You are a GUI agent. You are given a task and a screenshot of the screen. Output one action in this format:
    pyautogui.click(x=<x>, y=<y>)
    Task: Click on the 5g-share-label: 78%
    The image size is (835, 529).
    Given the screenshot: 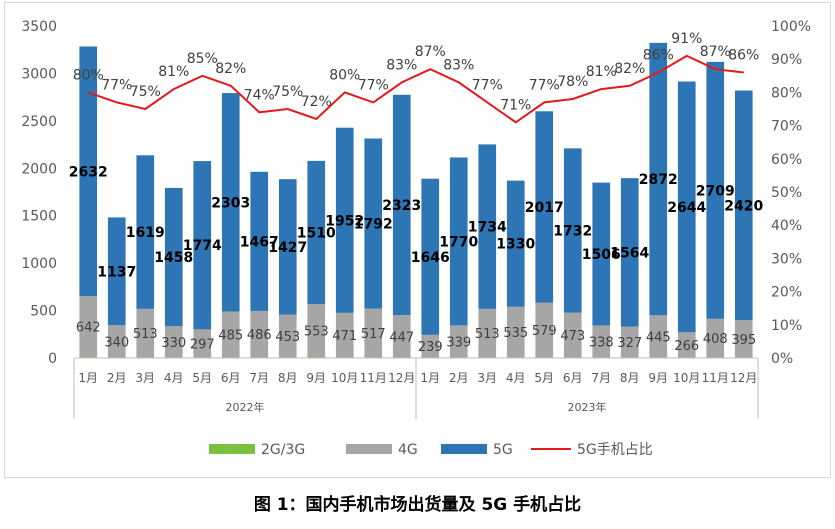 What is the action you would take?
    pyautogui.click(x=572, y=82)
    